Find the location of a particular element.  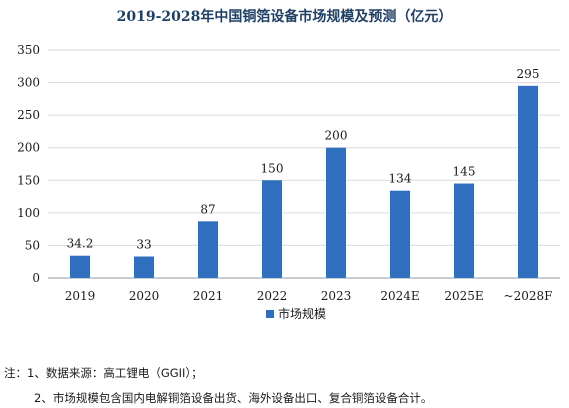

legend: 市场规模 is located at coordinates (296, 313).